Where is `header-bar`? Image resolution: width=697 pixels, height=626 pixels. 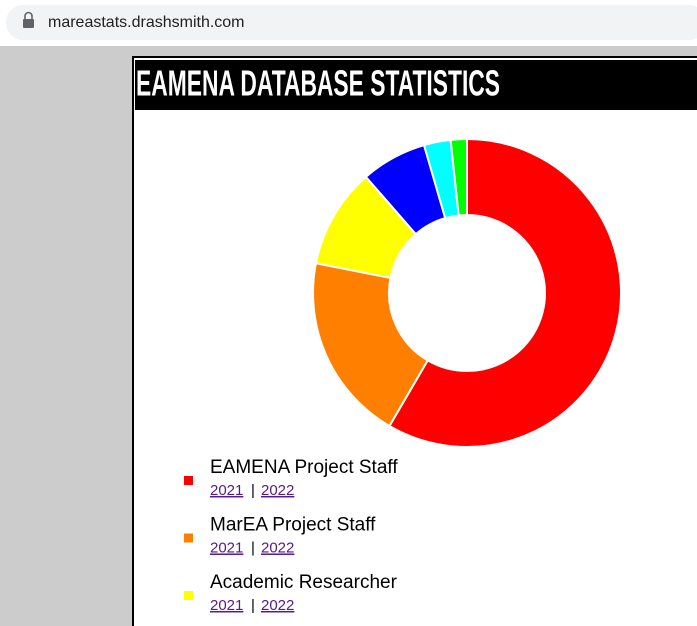
header-bar is located at coordinates (416, 85).